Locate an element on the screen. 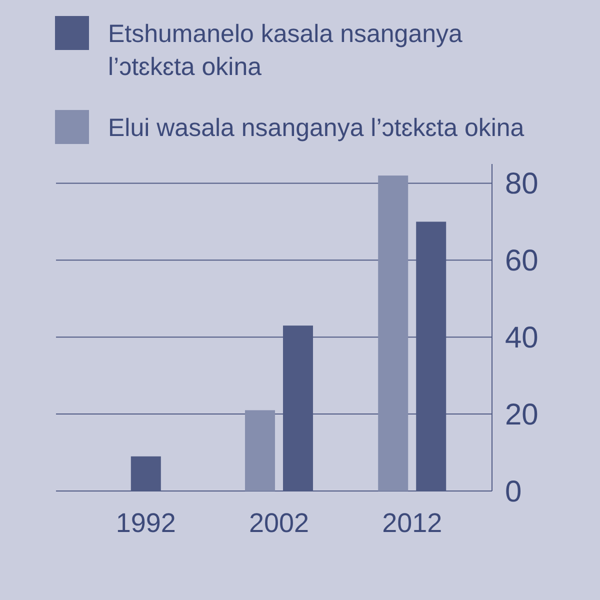 This screenshot has width=600, height=600. y-tick-label: 40 is located at coordinates (521, 338).